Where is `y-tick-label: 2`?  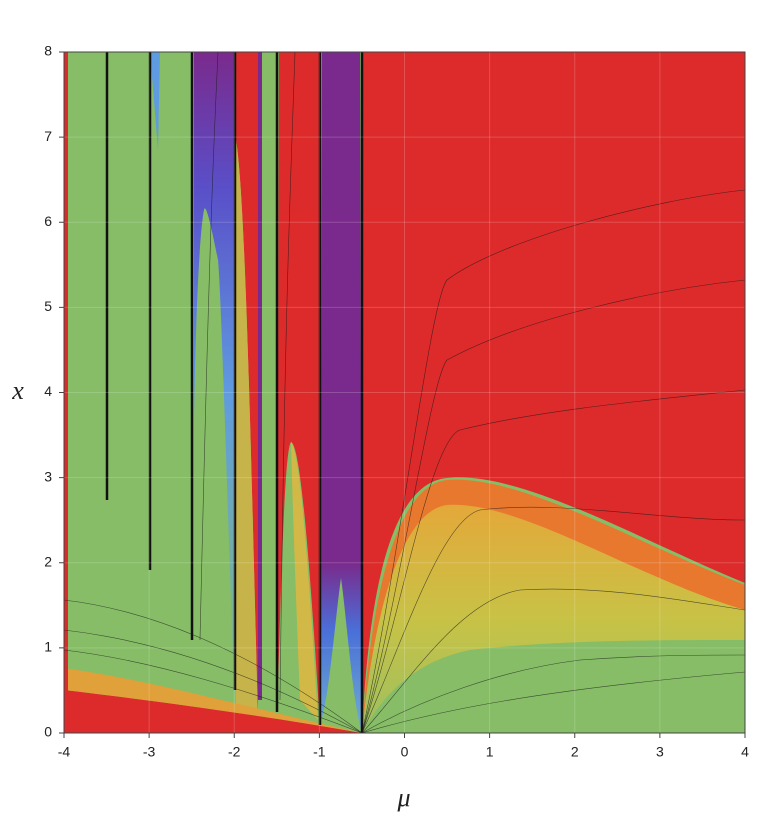 y-tick-label: 2 is located at coordinates (48, 561).